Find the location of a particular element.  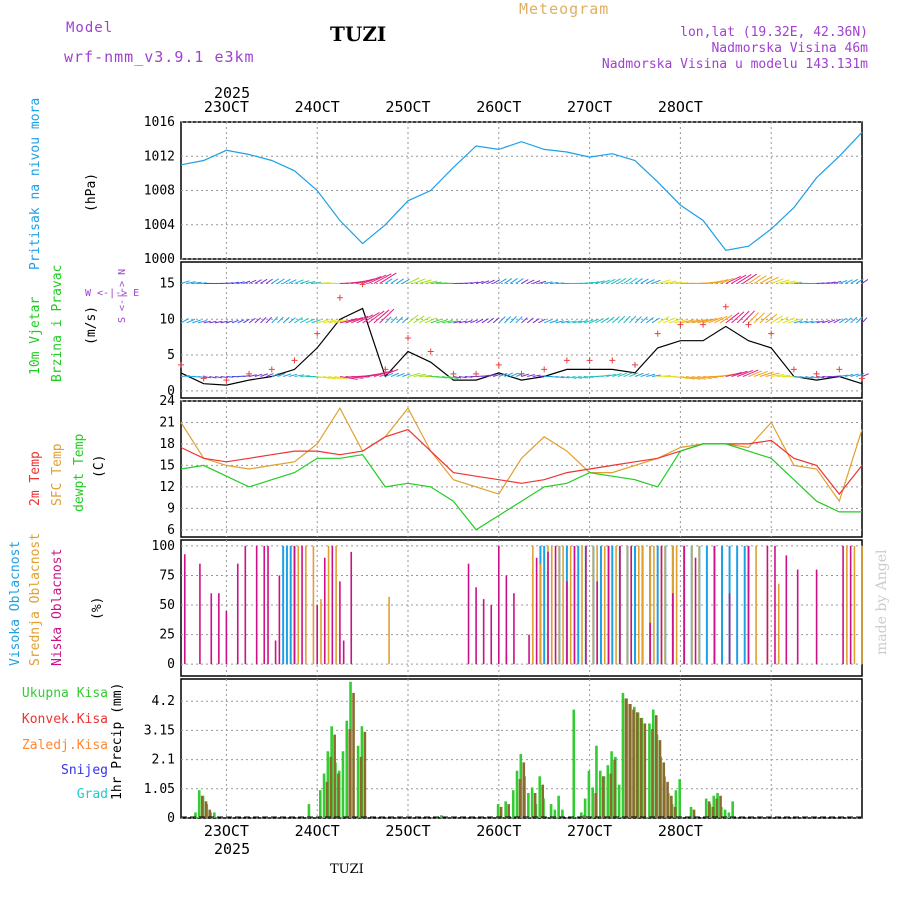

tick-temp-1: 21 is located at coordinates (167, 422).